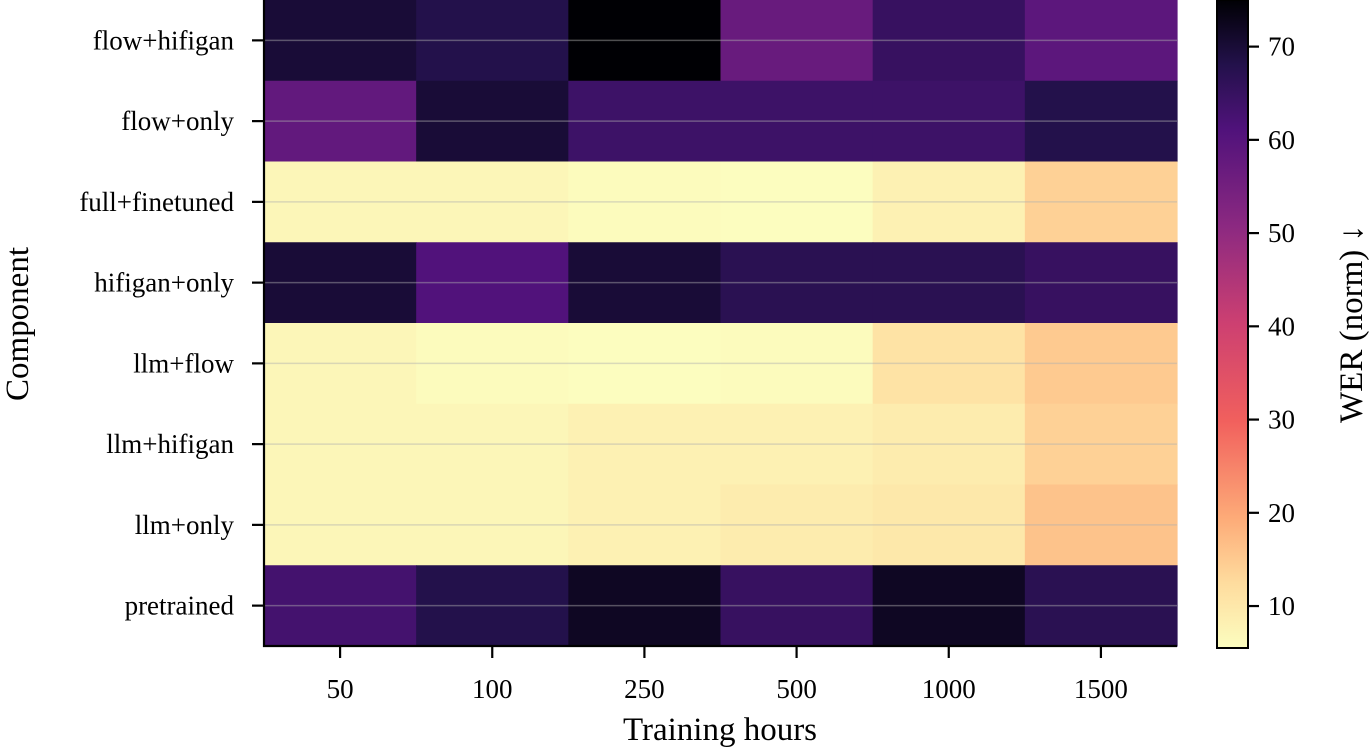  Describe the element at coordinates (156, 202) in the screenshot. I see `y-tick-label: full+finetuned` at that location.